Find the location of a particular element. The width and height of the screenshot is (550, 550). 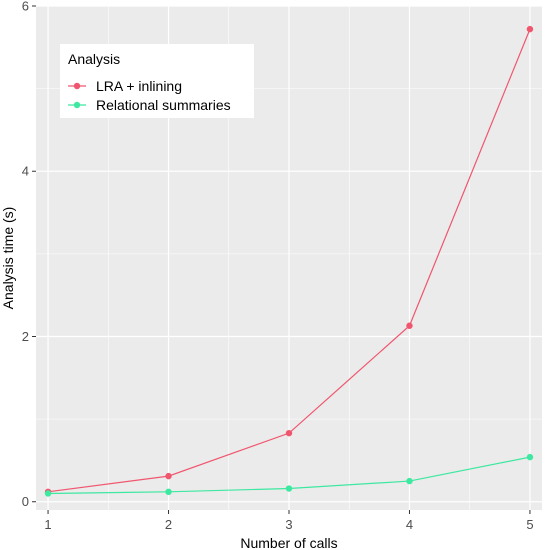

legend-box is located at coordinates (157, 81).